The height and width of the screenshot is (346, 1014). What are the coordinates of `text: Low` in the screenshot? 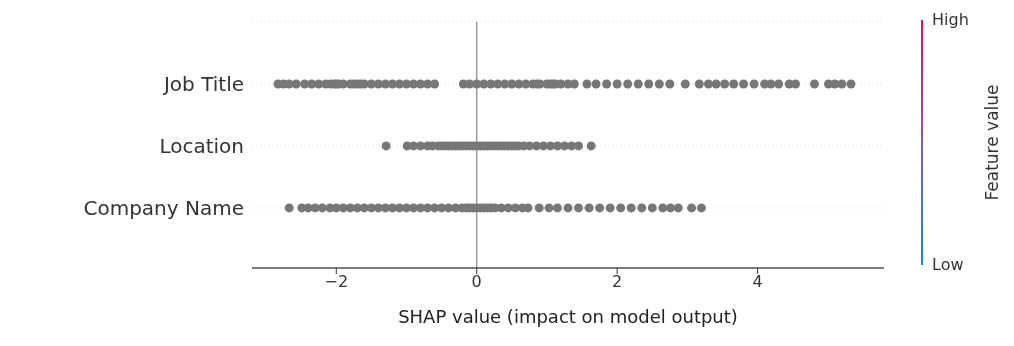 It's located at (948, 264).